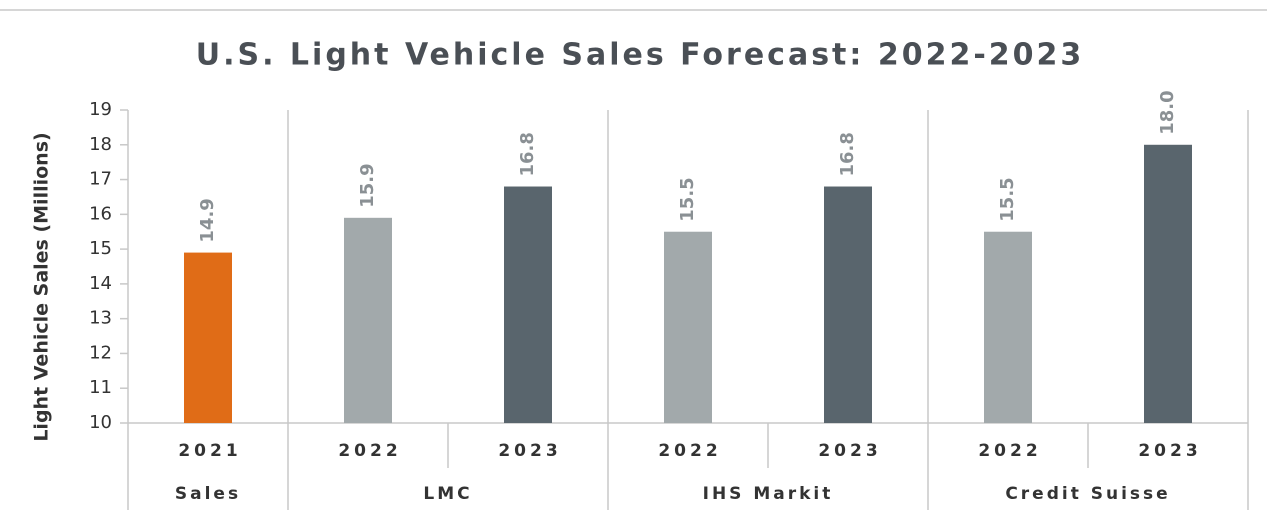 The image size is (1267, 516). I want to click on y-tick-label: 11, so click(100, 387).